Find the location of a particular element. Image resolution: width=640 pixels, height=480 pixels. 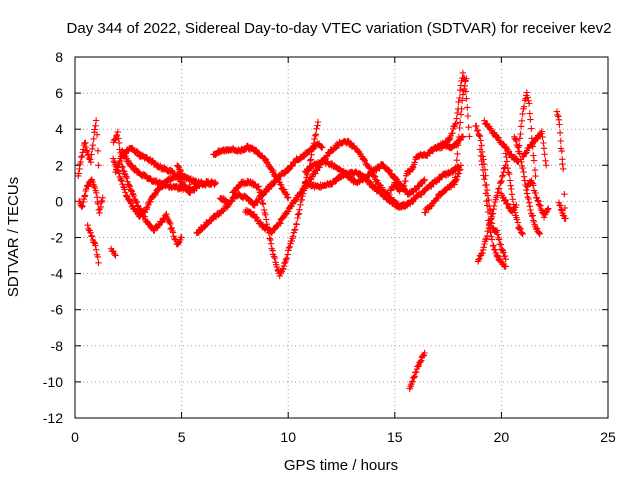

x-tick-label: 15 is located at coordinates (395, 437).